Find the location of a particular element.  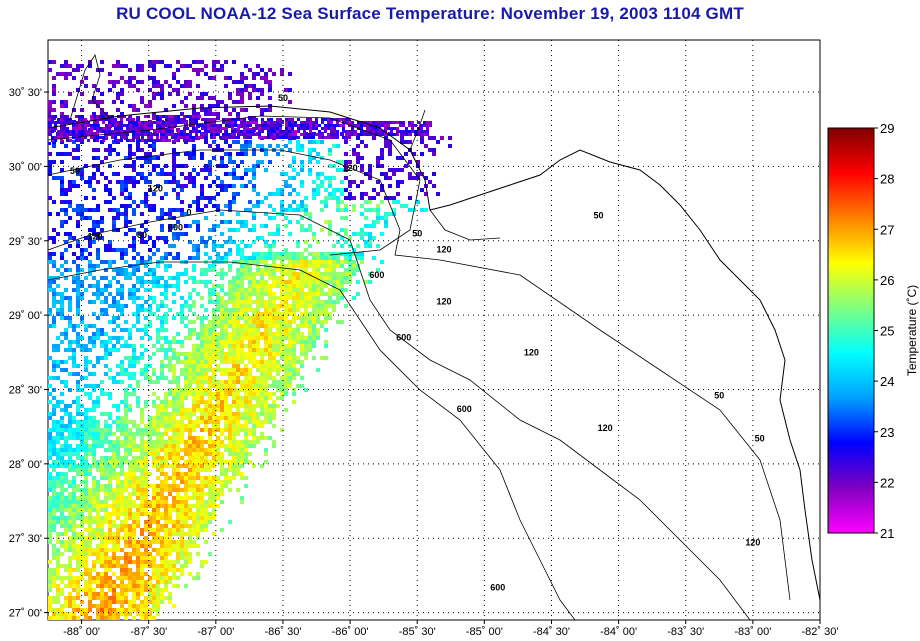

colorbar-tick-label: 23 is located at coordinates (887, 432).